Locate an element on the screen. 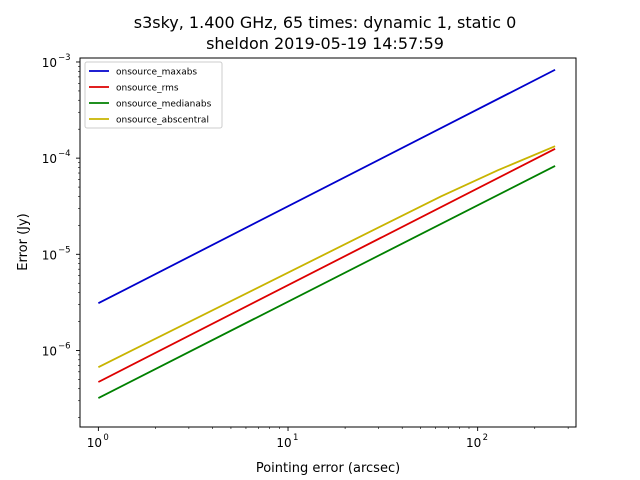 The height and width of the screenshot is (480, 640). legend-label-onsource_maxabs: onsource_maxabs is located at coordinates (156, 73).